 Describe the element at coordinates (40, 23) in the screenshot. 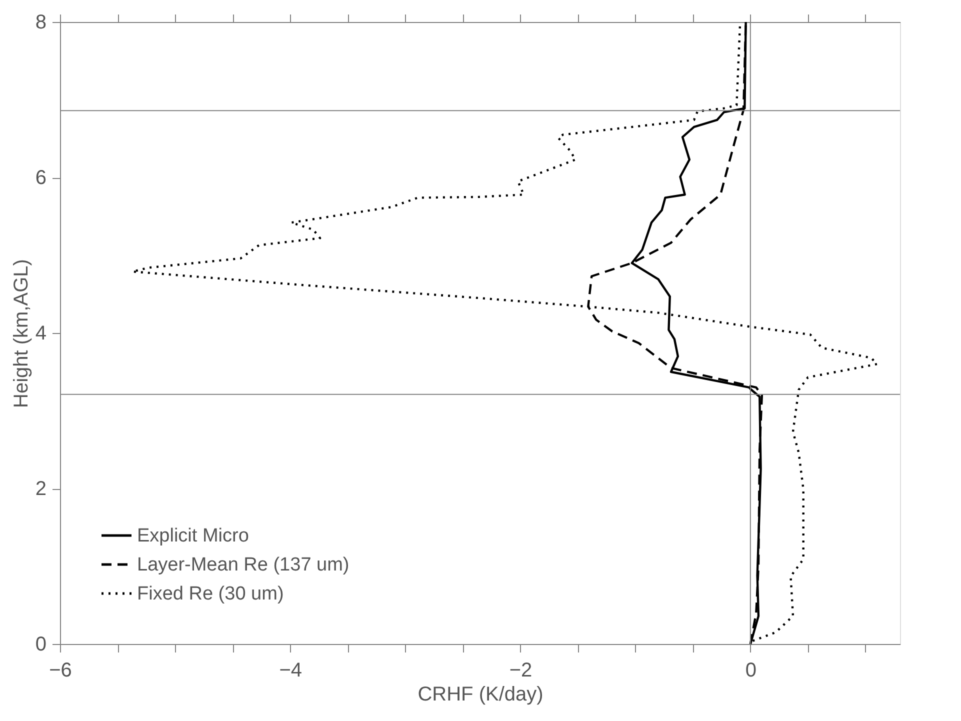

I see `y-tick-label: 8` at that location.